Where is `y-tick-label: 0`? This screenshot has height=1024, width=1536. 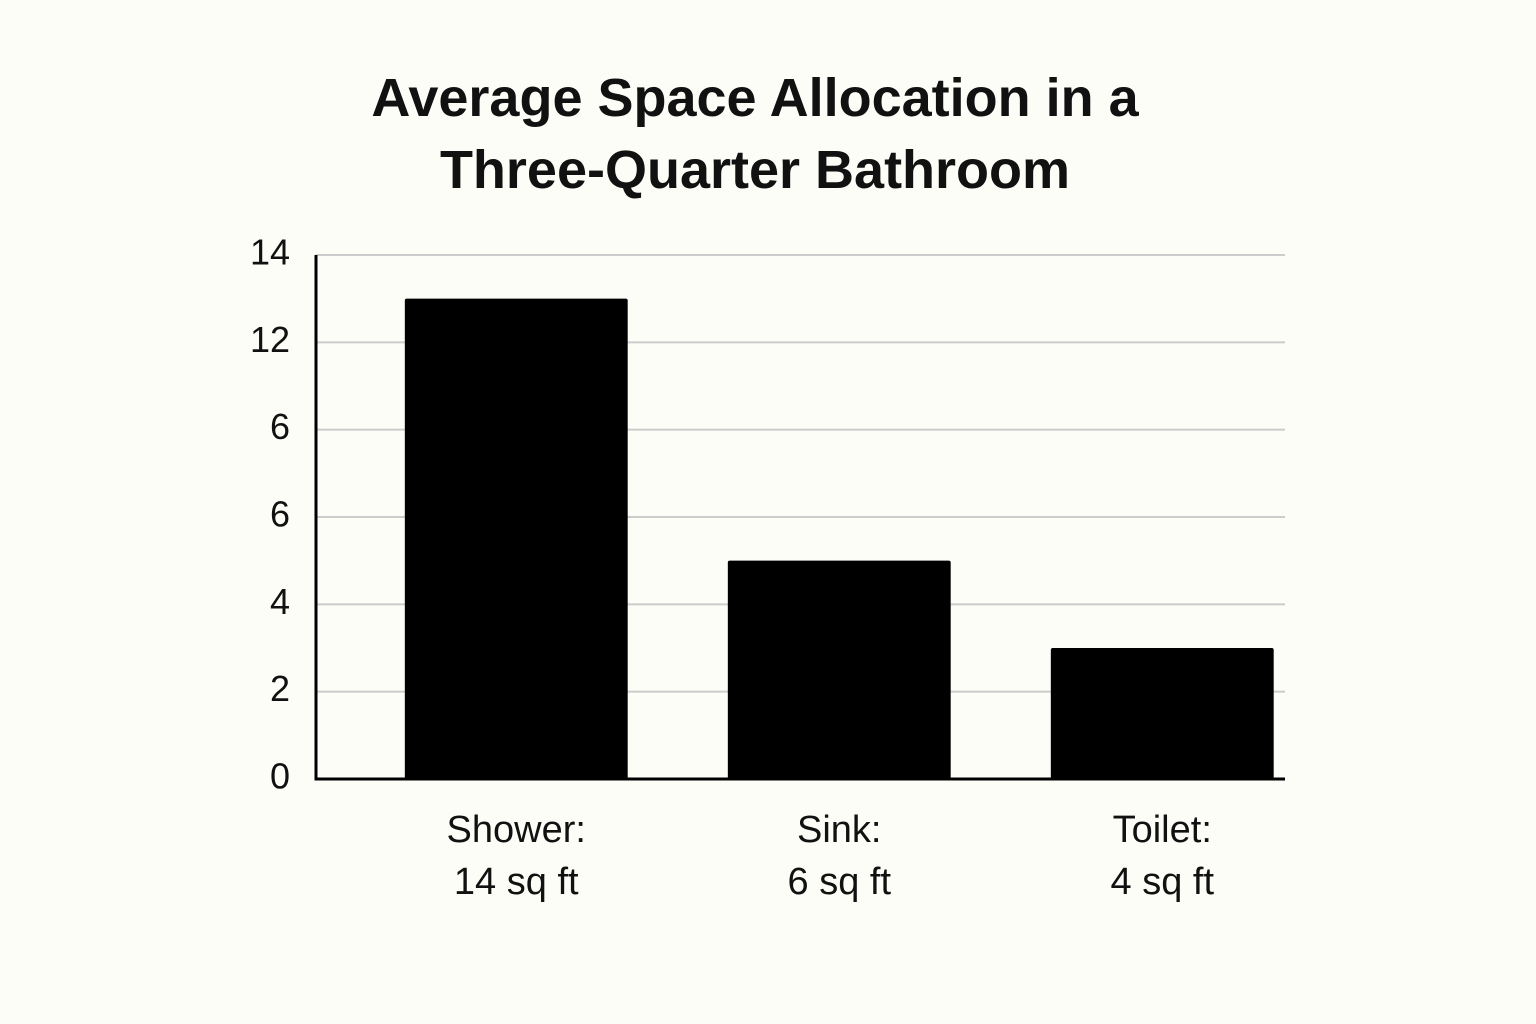 y-tick-label: 0 is located at coordinates (280, 776).